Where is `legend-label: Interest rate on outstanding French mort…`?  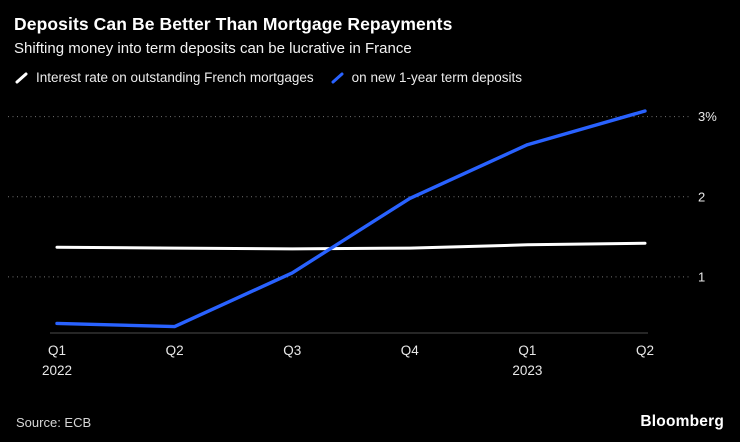
legend-label: Interest rate on outstanding French mort… is located at coordinates (175, 77).